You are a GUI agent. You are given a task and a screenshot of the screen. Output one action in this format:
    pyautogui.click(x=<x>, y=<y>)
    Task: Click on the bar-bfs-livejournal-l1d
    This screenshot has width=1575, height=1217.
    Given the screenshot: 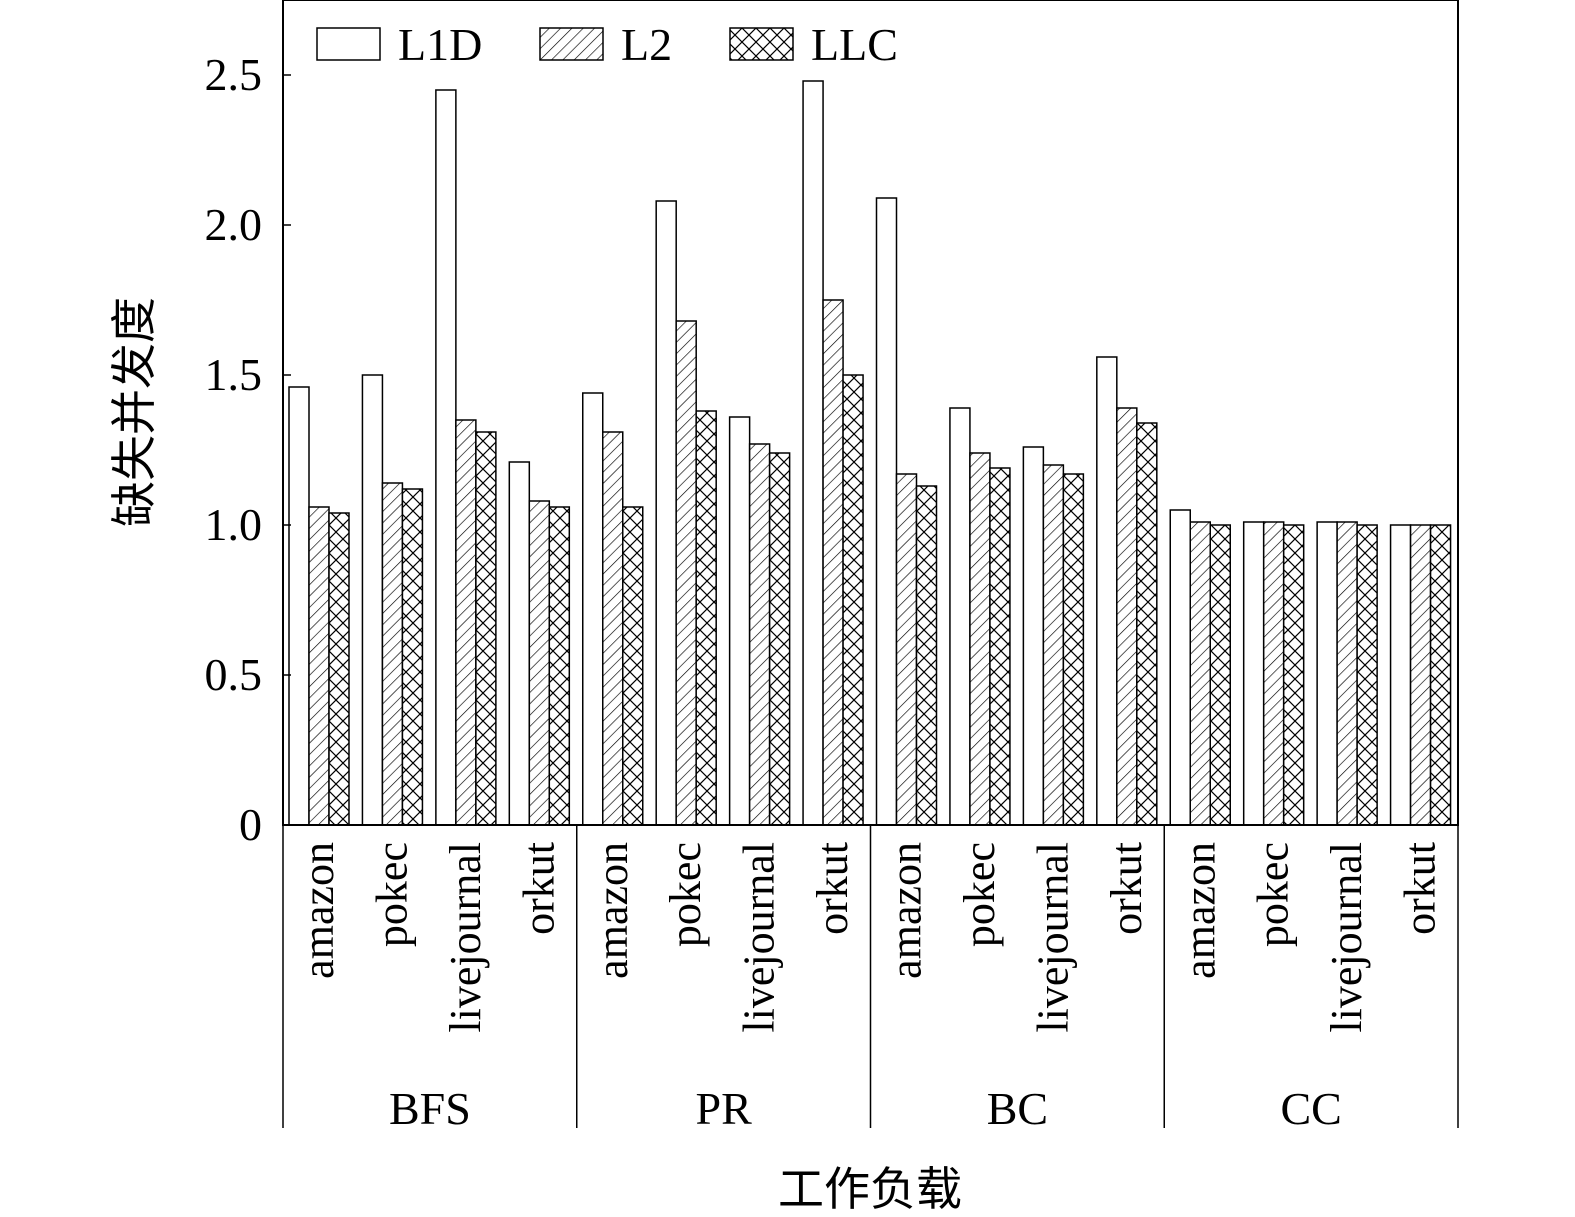 What is the action you would take?
    pyautogui.click(x=446, y=457)
    